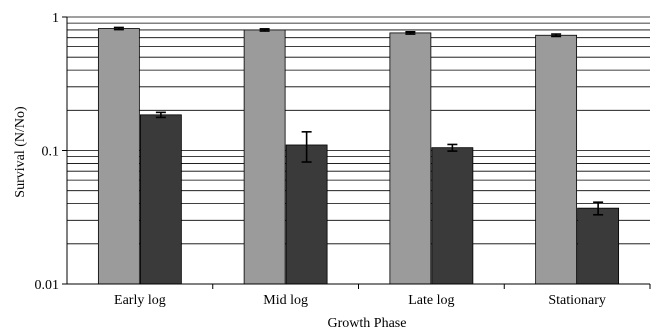 This screenshot has width=652, height=330. I want to click on bar-series2-stationary, so click(598, 246).